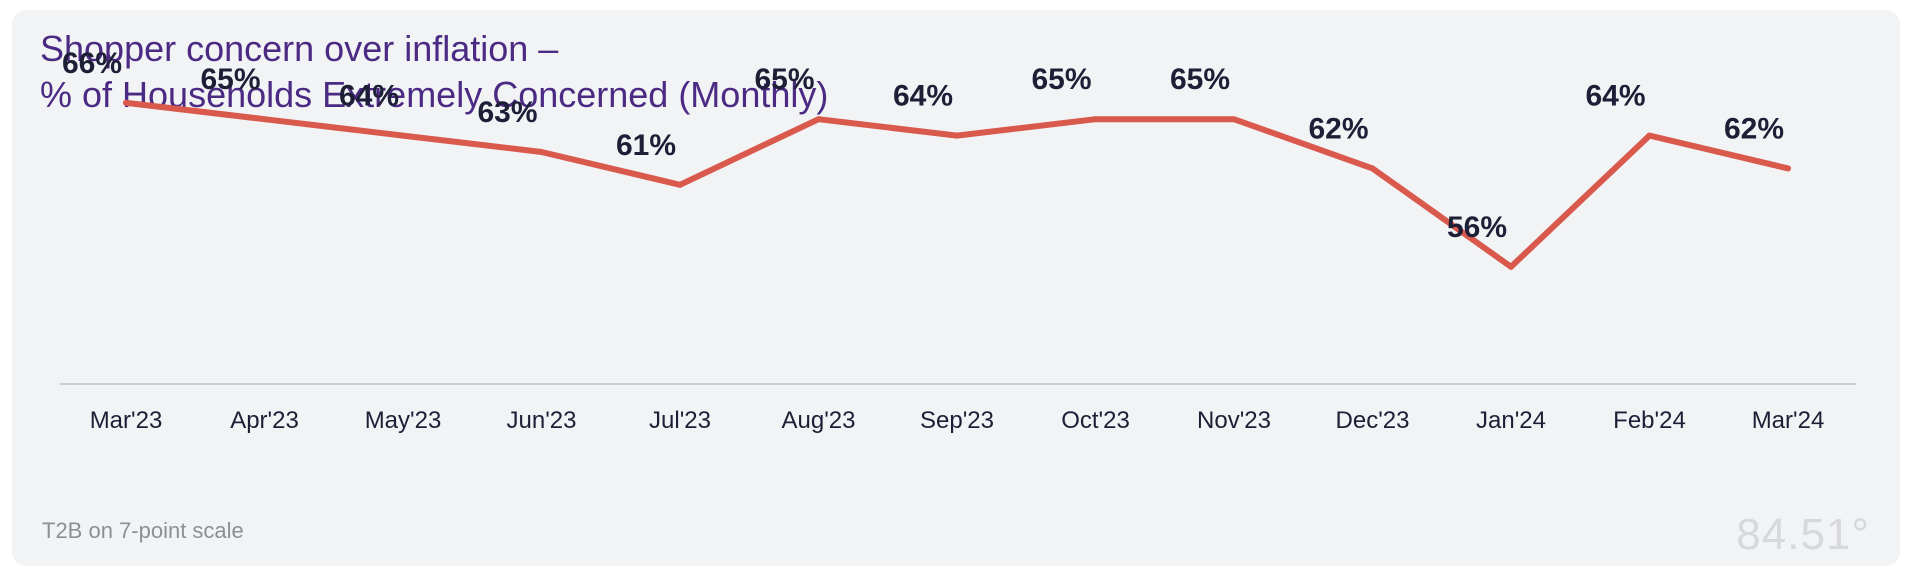 The width and height of the screenshot is (1914, 580). I want to click on brand-logo: 84.51°, so click(1803, 534).